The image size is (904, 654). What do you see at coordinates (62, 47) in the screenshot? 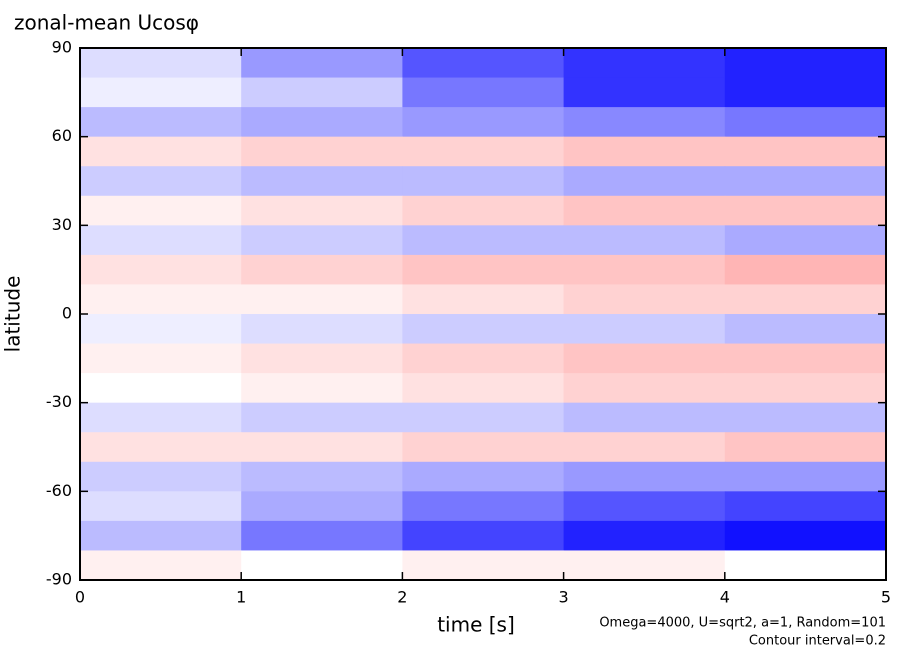
I see `y-tick-label: 90` at bounding box center [62, 47].